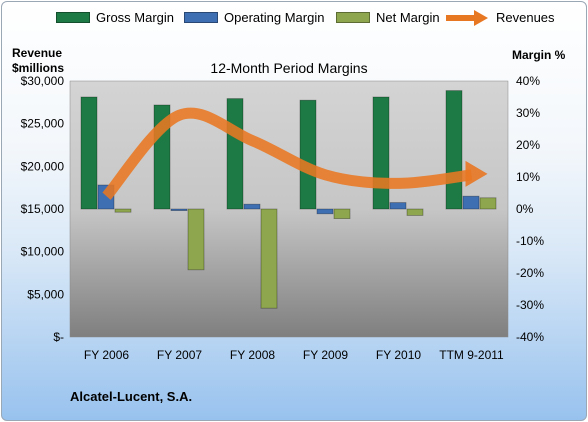 The width and height of the screenshot is (588, 422). Describe the element at coordinates (179, 355) in the screenshot. I see `category-label: FY 2007` at that location.